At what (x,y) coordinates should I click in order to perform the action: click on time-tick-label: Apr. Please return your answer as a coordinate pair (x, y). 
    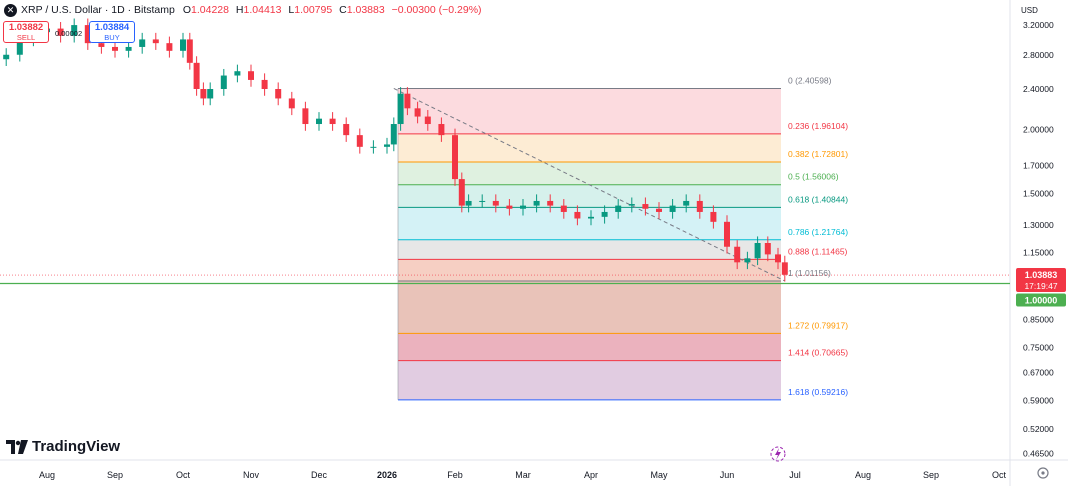
    Looking at the image, I should click on (591, 475).